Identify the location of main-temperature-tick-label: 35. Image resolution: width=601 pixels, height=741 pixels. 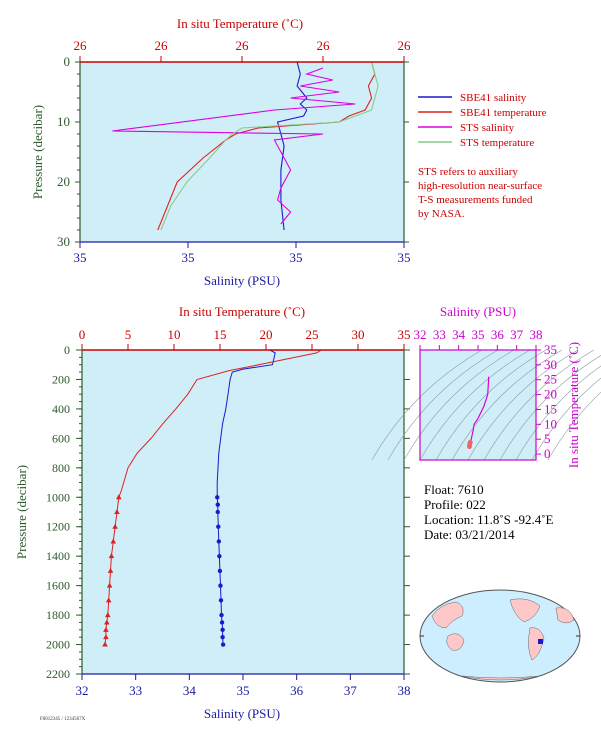
(404, 334).